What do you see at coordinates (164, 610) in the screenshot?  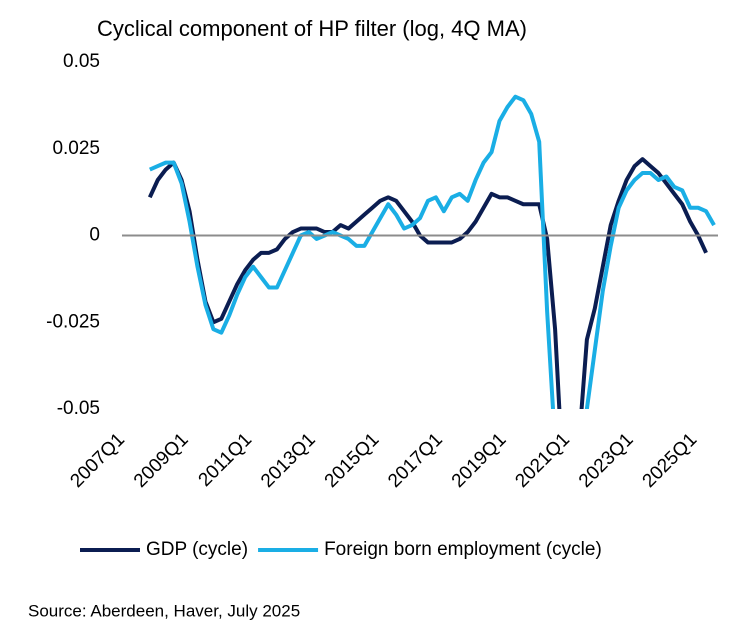 I see `source-note: Source: Aberdeen, Haver, July 2025` at bounding box center [164, 610].